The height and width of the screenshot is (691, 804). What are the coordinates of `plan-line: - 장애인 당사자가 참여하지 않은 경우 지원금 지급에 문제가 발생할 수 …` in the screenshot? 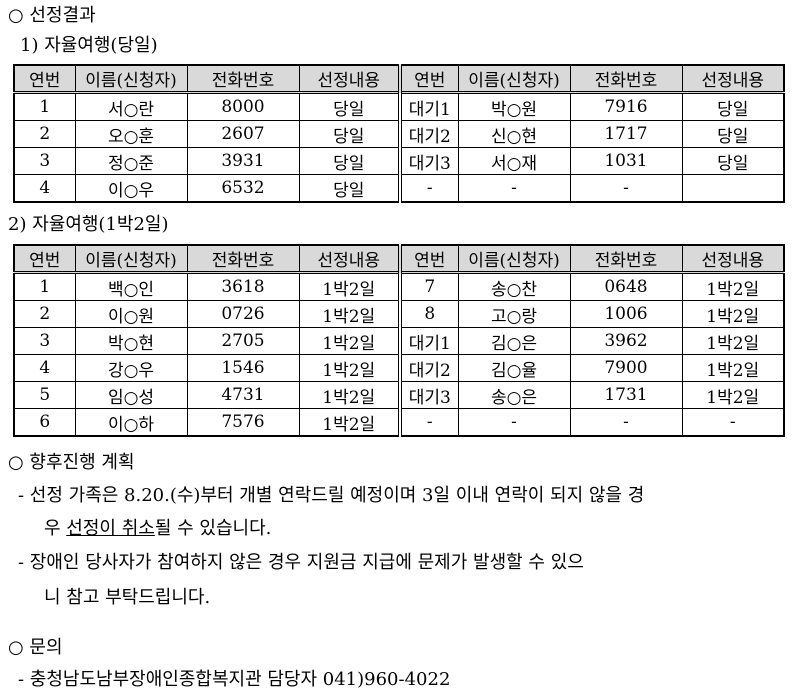 It's located at (301, 562).